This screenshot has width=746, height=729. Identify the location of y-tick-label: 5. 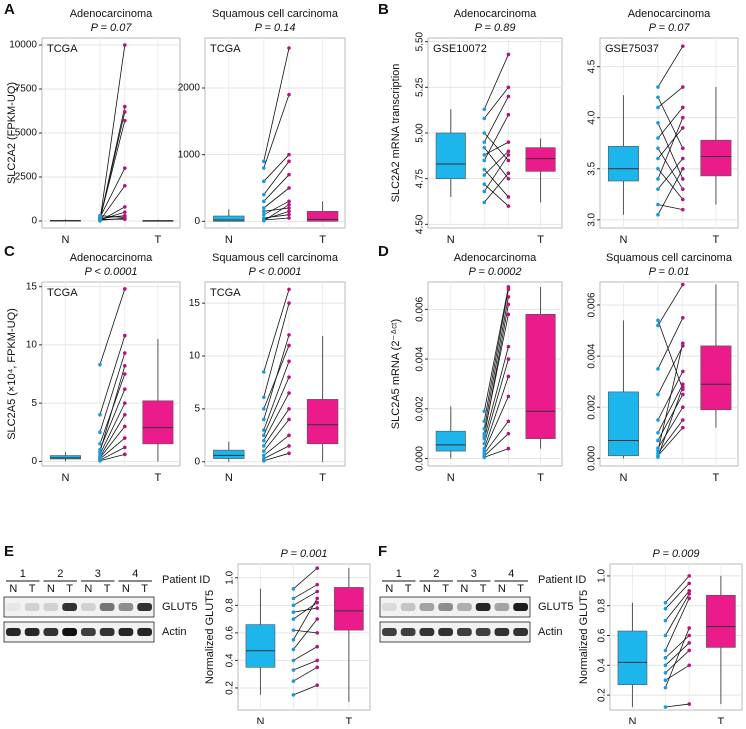
(197, 409).